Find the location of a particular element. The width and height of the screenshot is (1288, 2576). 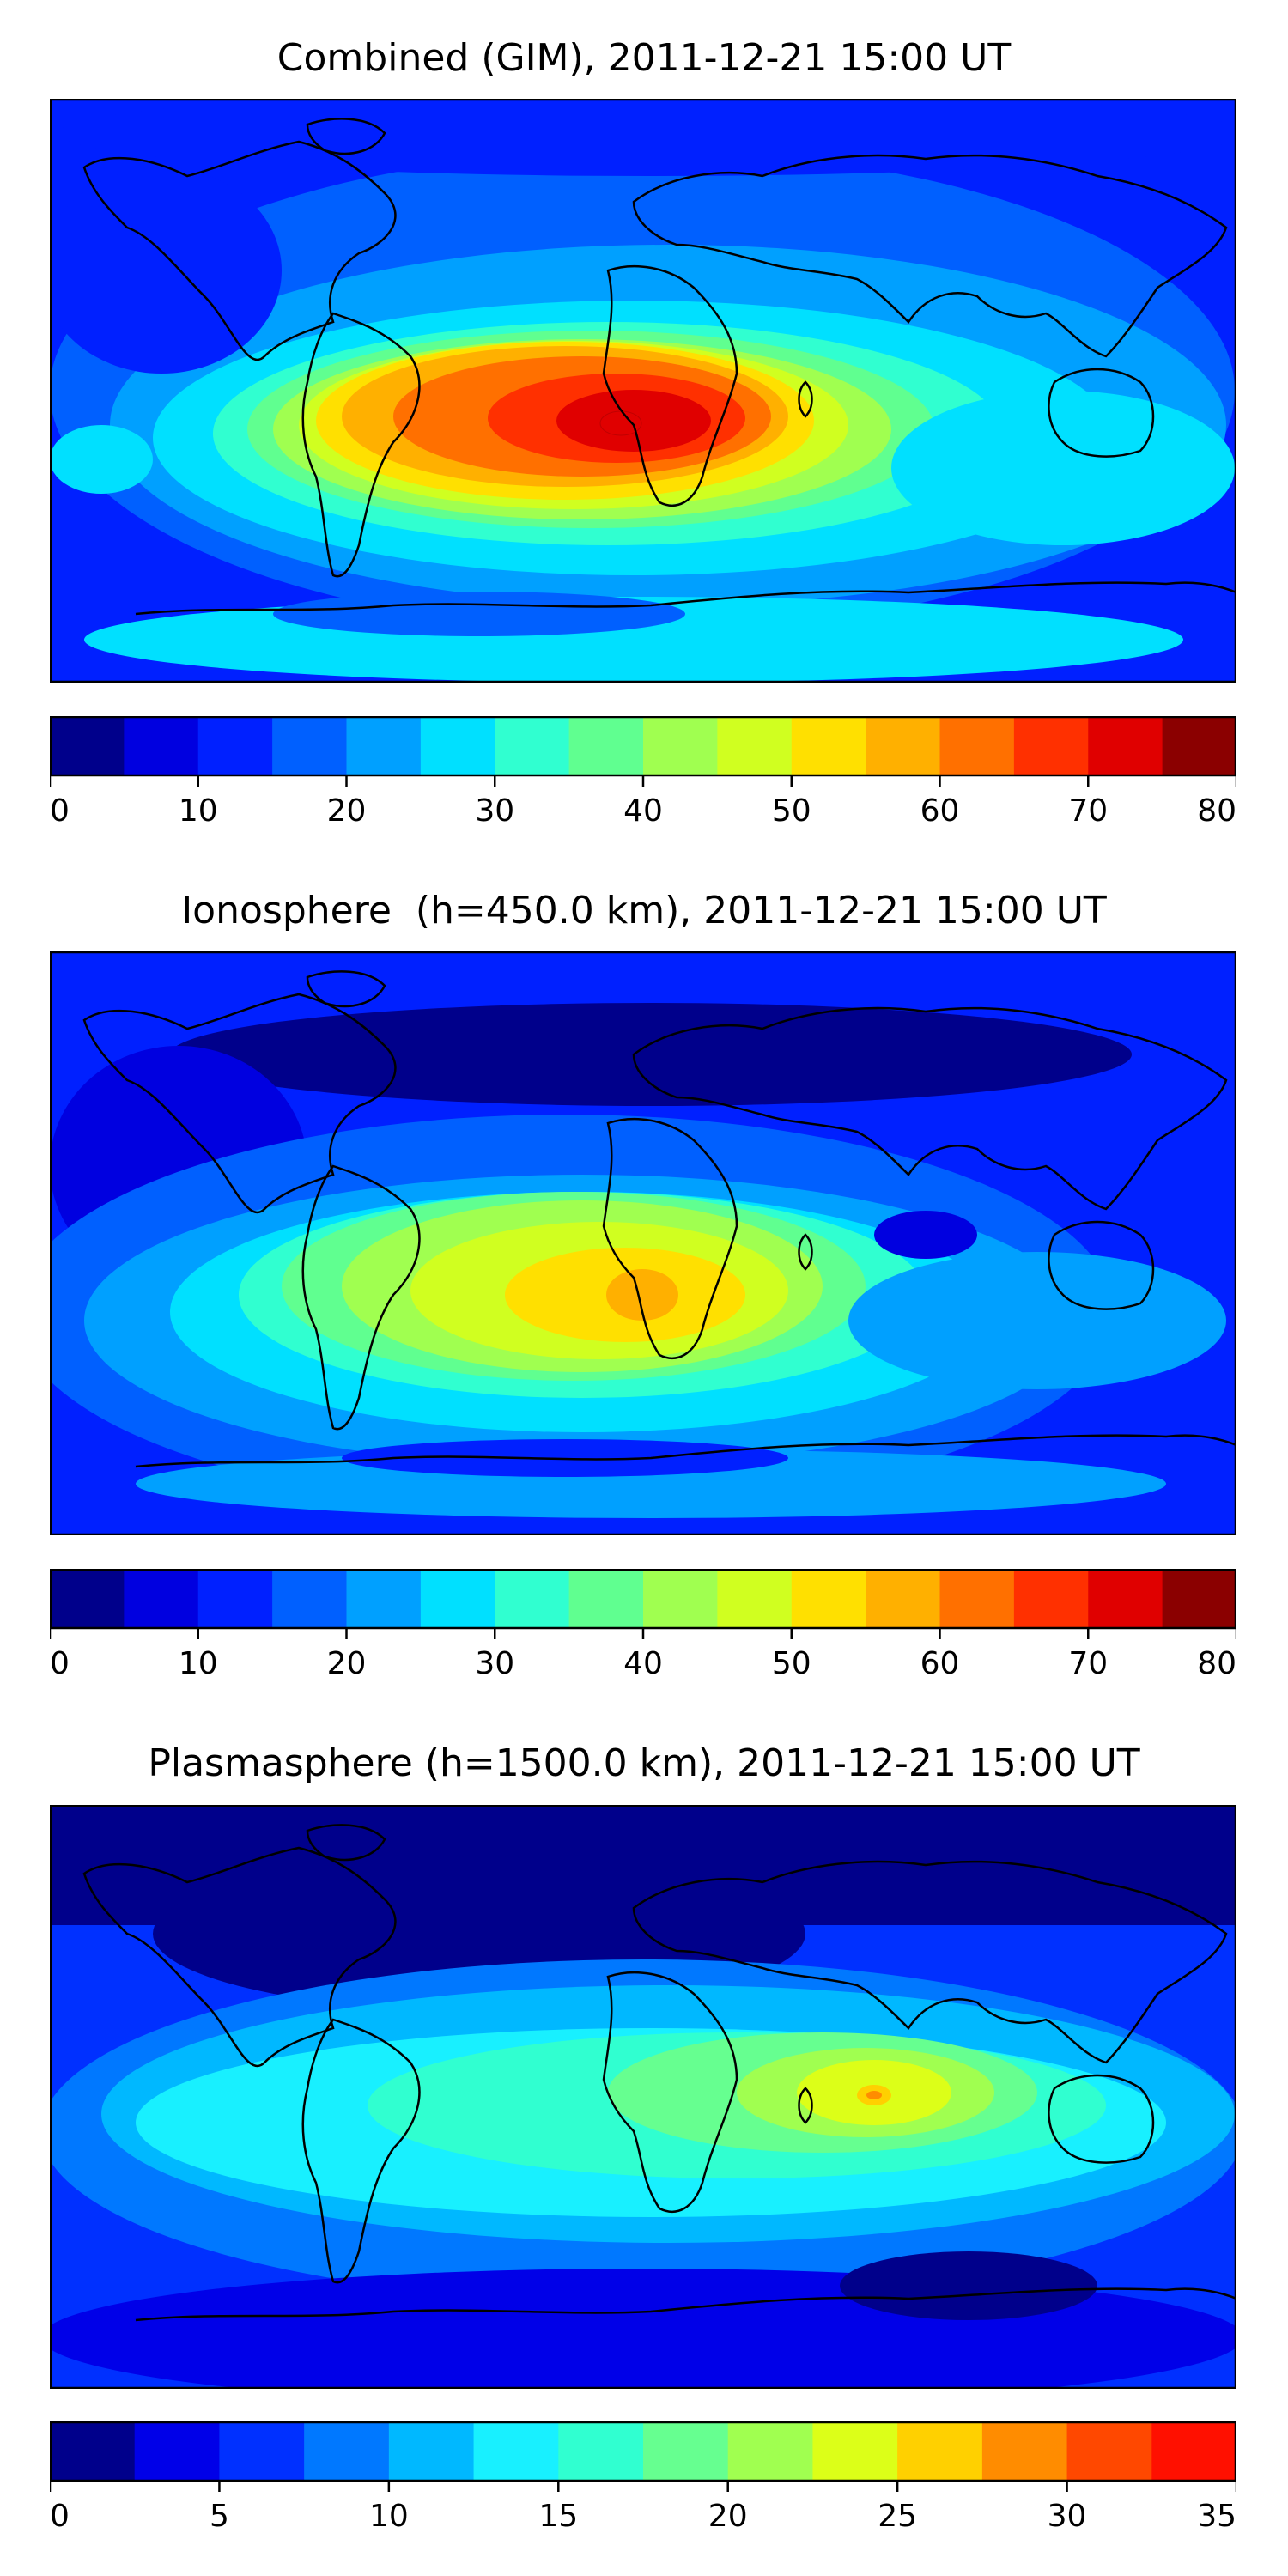

panel3-colorbar-ticks: 0 5 10 15 20 25 30 35 is located at coordinates (643, 2507).